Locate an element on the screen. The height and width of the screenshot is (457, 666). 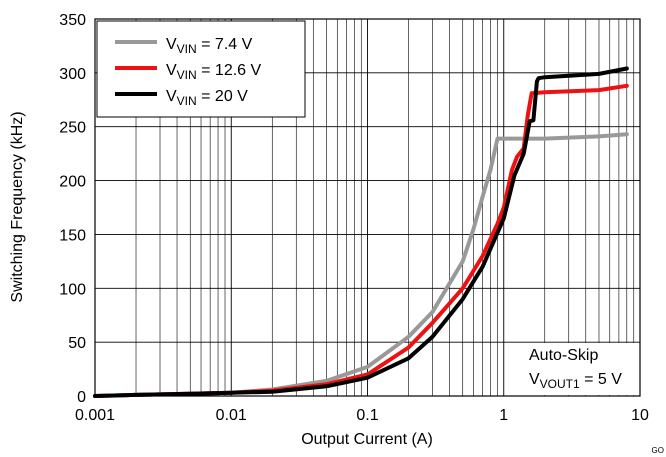
annotation: Auto-Skip VVOUT1 = 5 V is located at coordinates (581, 369).